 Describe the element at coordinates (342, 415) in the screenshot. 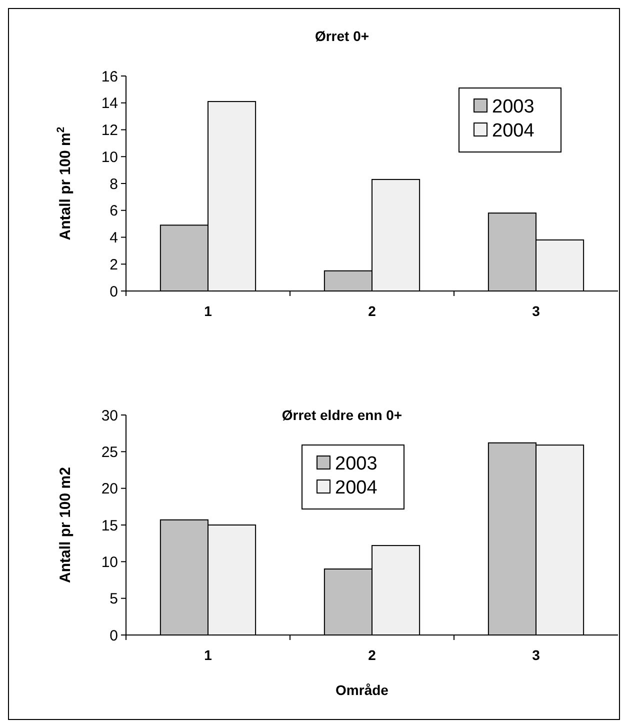

I see `chart-title: Ørret eldre enn 0+` at that location.